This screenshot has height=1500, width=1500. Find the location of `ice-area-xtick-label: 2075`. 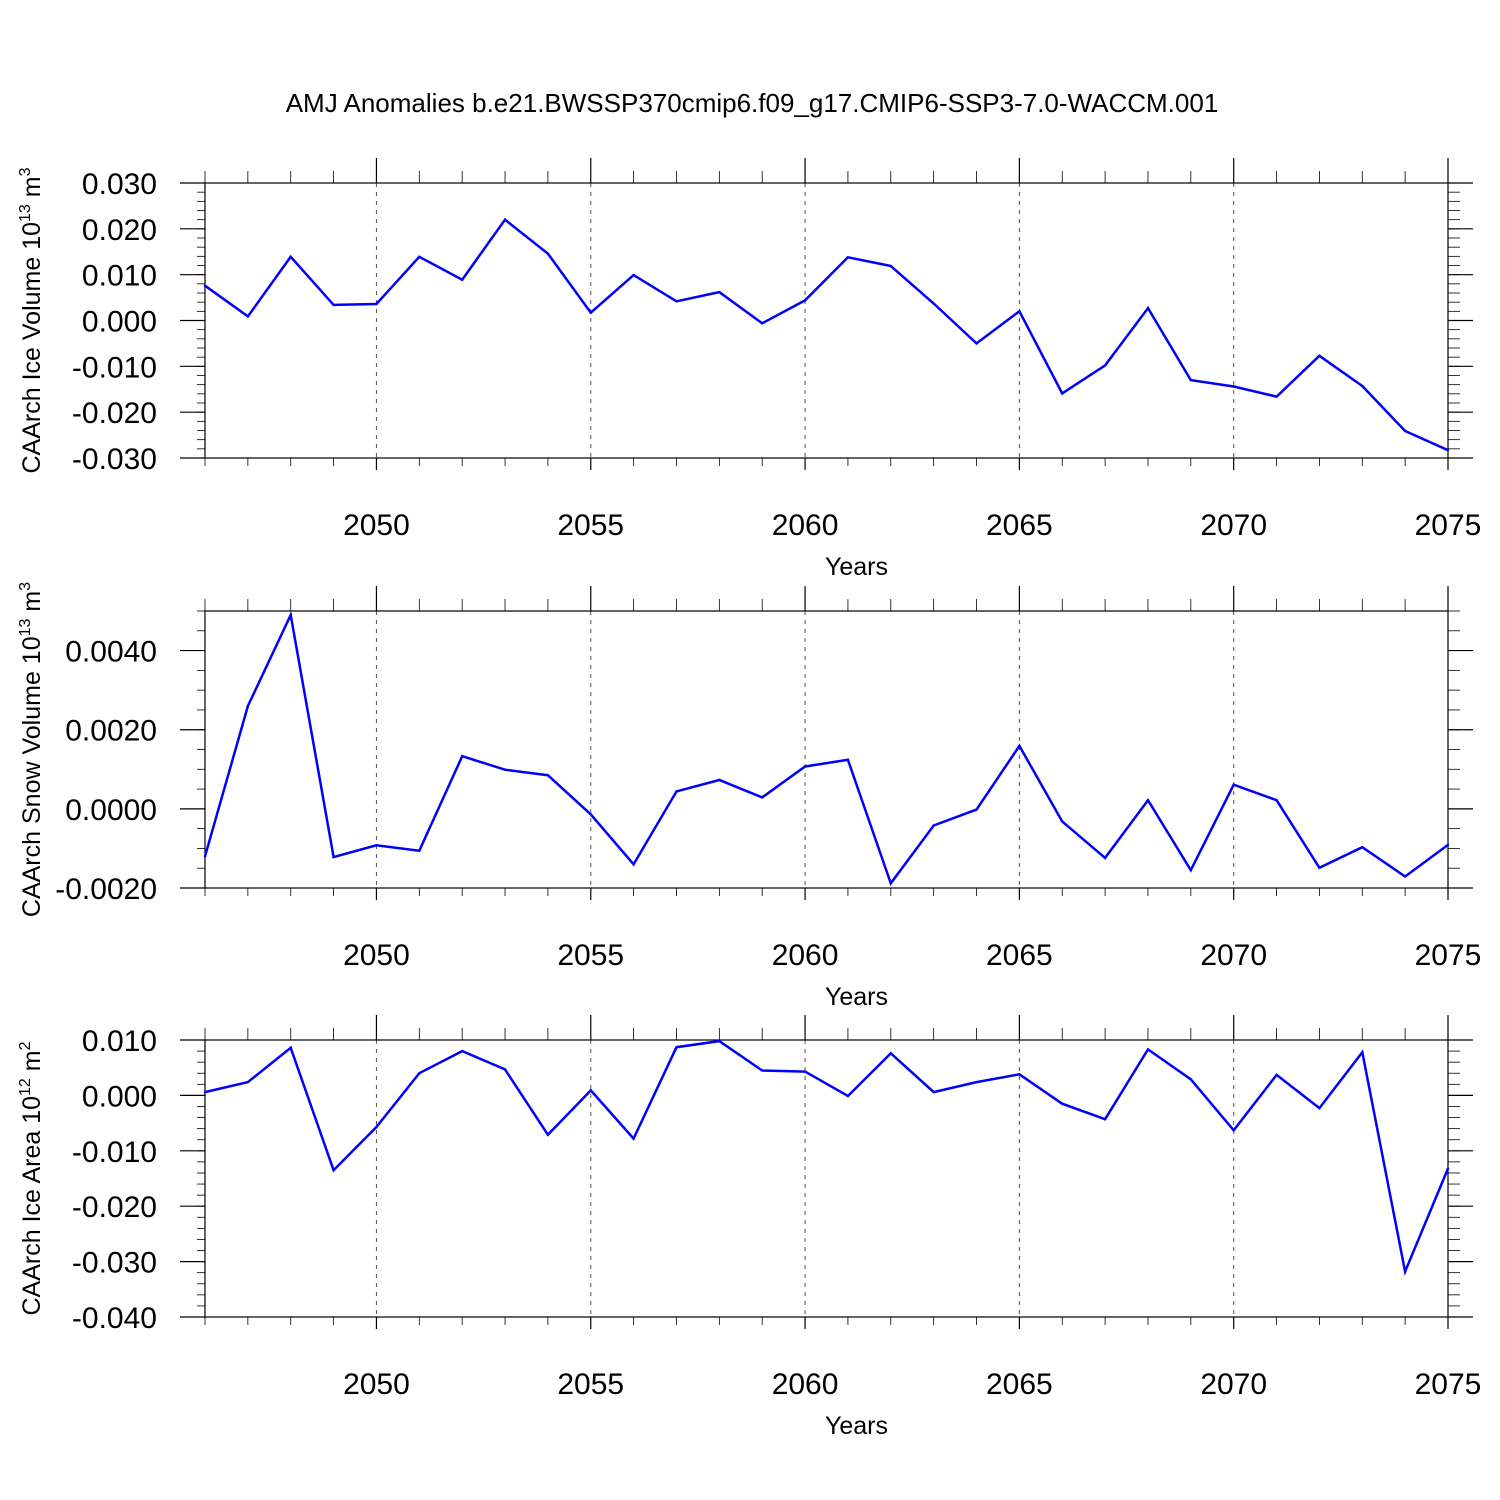

ice-area-xtick-label: 2075 is located at coordinates (1448, 1384).